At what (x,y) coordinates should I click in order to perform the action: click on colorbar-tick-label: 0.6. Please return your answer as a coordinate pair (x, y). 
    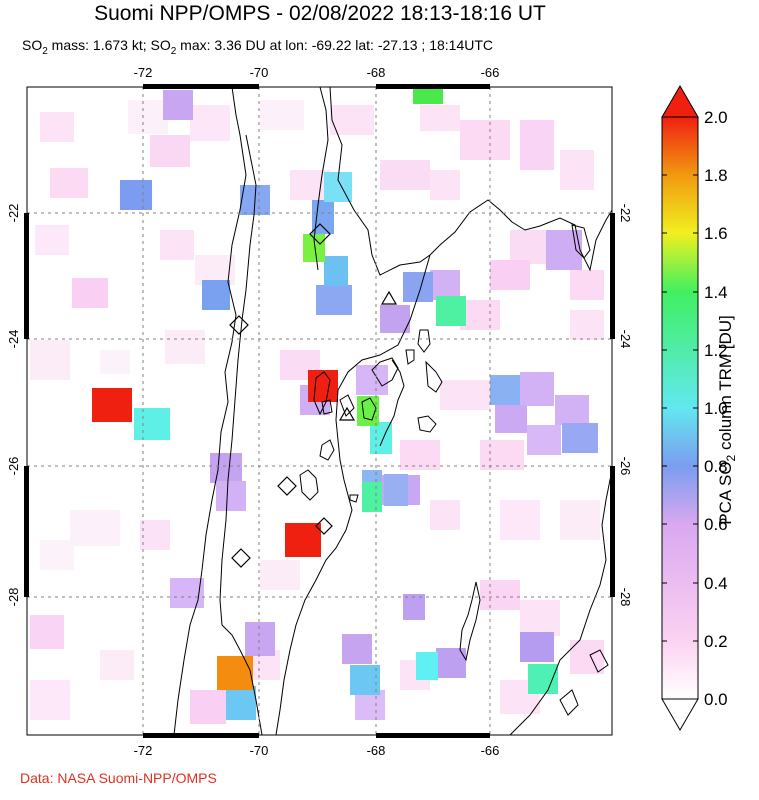
    Looking at the image, I should click on (716, 524).